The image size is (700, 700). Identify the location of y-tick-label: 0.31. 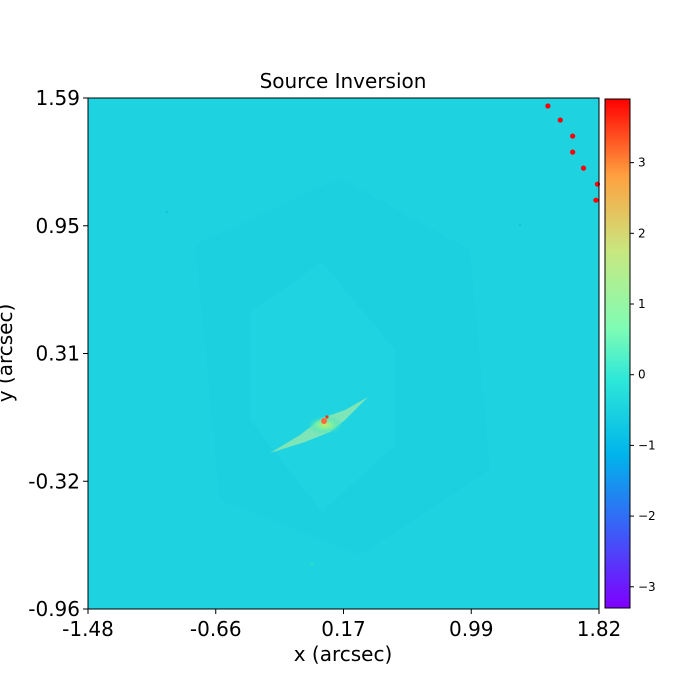
(57, 354).